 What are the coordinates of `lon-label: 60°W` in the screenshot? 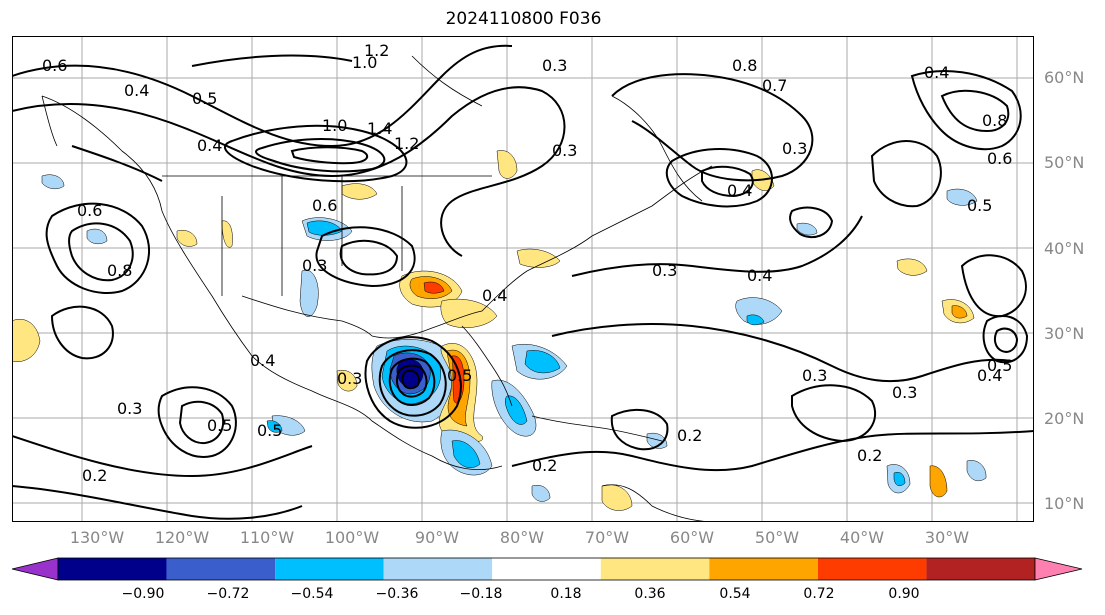 It's located at (692, 537).